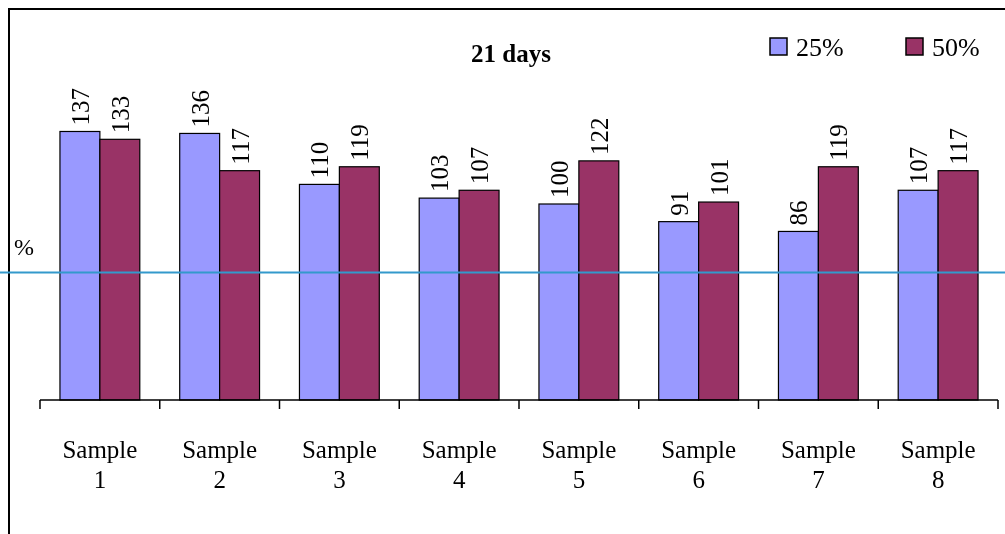 The image size is (1005, 534). What do you see at coordinates (799, 213) in the screenshot?
I see `data-label: 86` at bounding box center [799, 213].